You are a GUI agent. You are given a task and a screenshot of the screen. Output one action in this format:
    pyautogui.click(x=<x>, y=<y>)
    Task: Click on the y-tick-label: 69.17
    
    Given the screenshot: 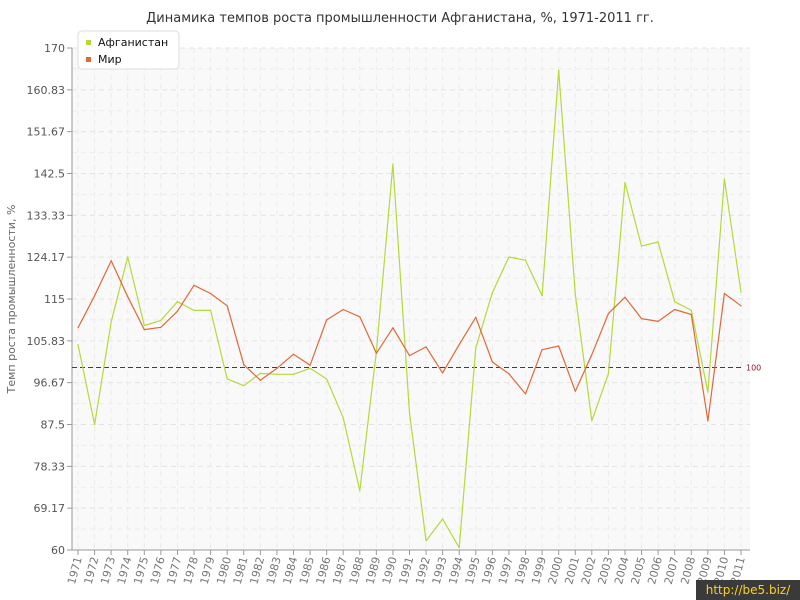 What is the action you would take?
    pyautogui.click(x=50, y=508)
    